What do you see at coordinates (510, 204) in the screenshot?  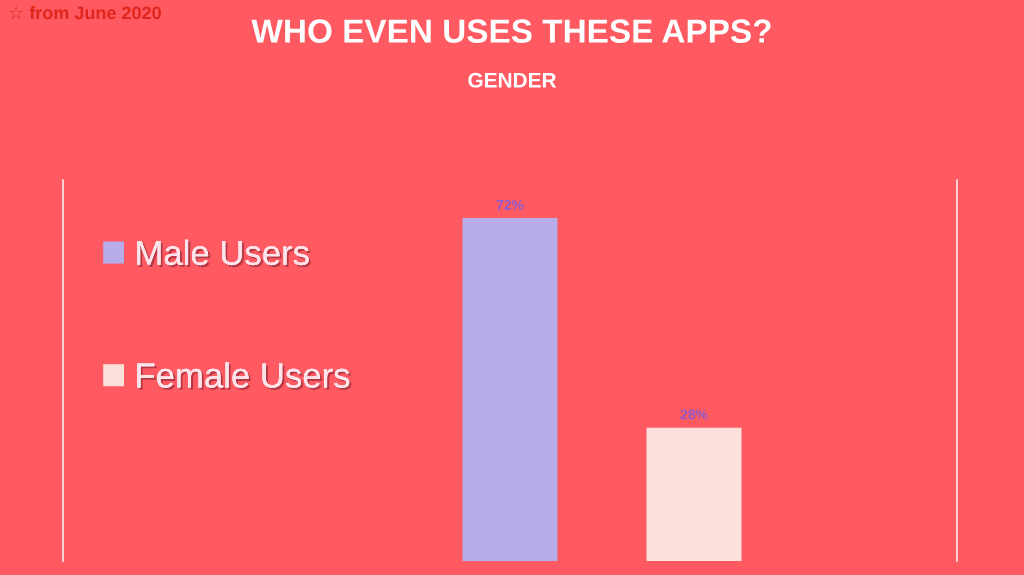 I see `data-label: 72%` at bounding box center [510, 204].